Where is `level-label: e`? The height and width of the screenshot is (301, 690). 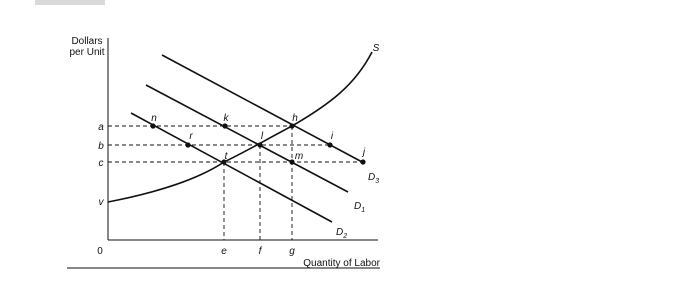 level-label: e is located at coordinates (224, 251).